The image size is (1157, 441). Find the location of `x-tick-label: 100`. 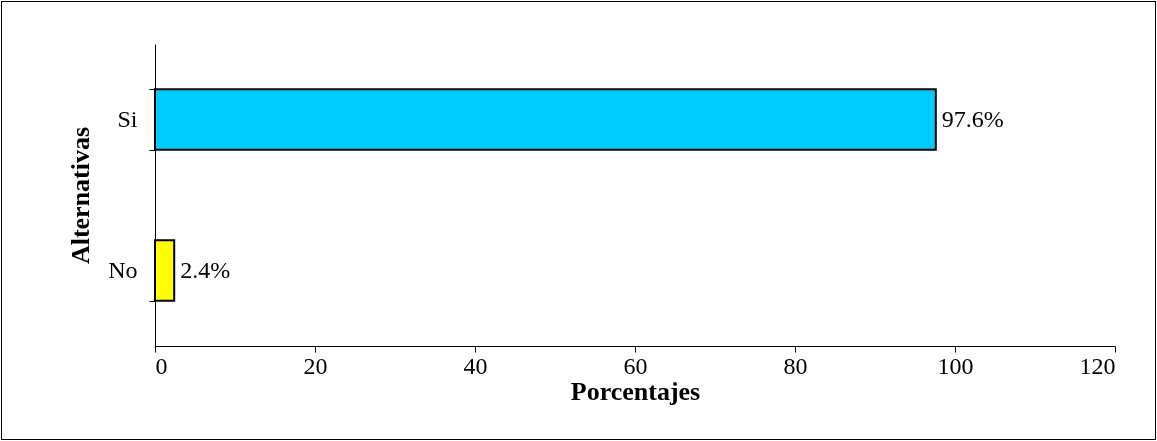

x-tick-label: 100 is located at coordinates (955, 365).